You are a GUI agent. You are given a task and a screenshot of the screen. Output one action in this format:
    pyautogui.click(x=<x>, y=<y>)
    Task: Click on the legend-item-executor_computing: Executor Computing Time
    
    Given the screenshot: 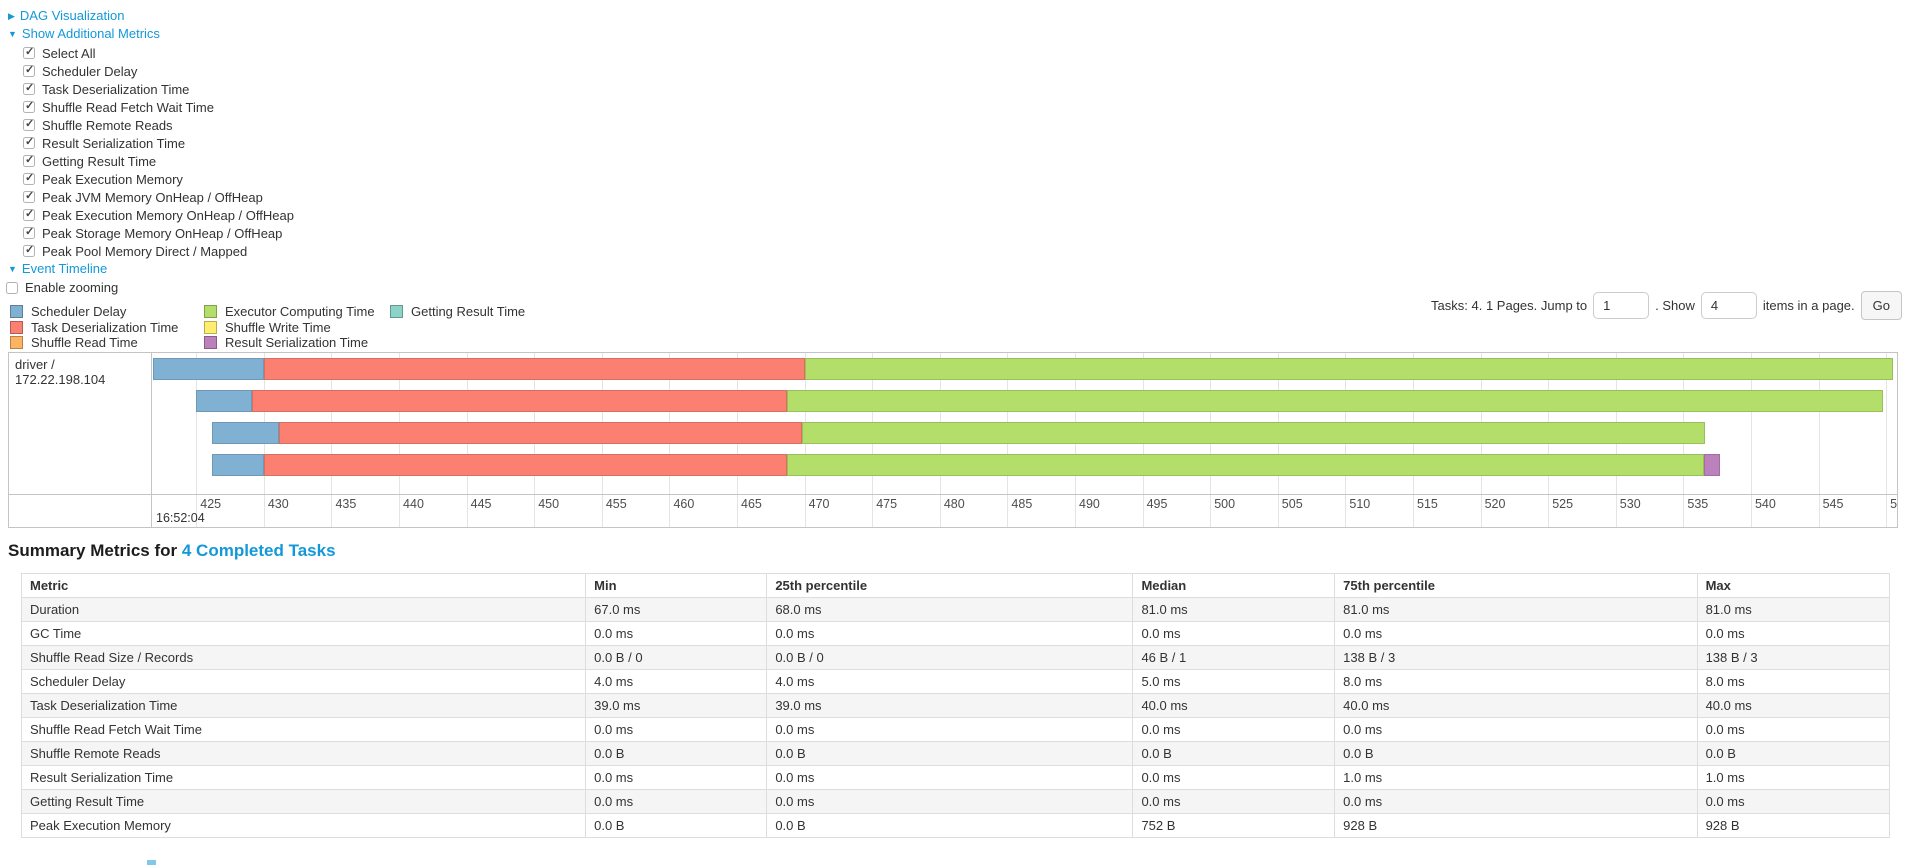 What is the action you would take?
    pyautogui.click(x=289, y=312)
    